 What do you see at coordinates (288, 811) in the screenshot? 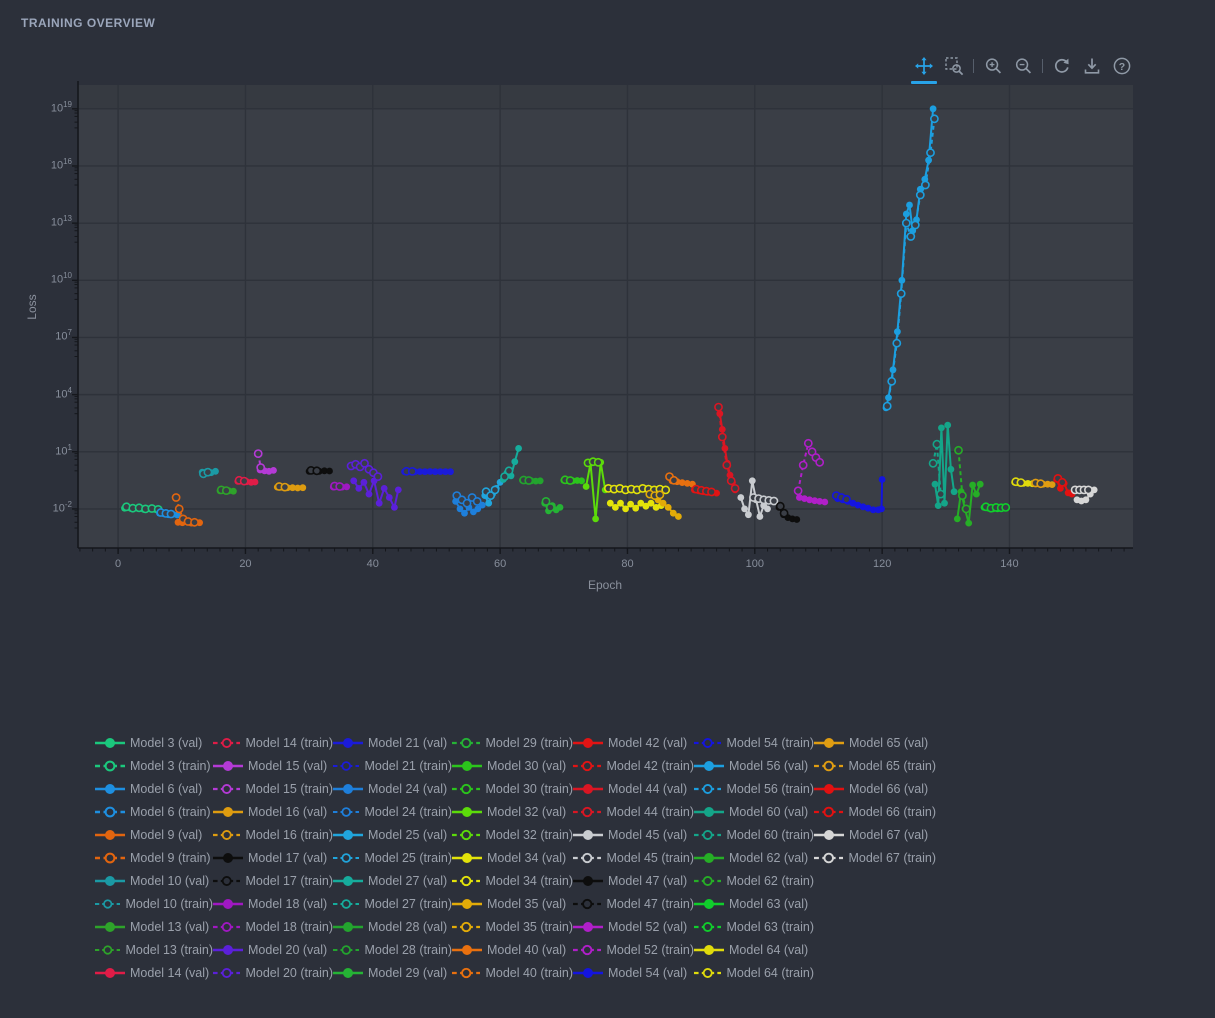
I see `legend-item-label: Model 16 (val)` at bounding box center [288, 811].